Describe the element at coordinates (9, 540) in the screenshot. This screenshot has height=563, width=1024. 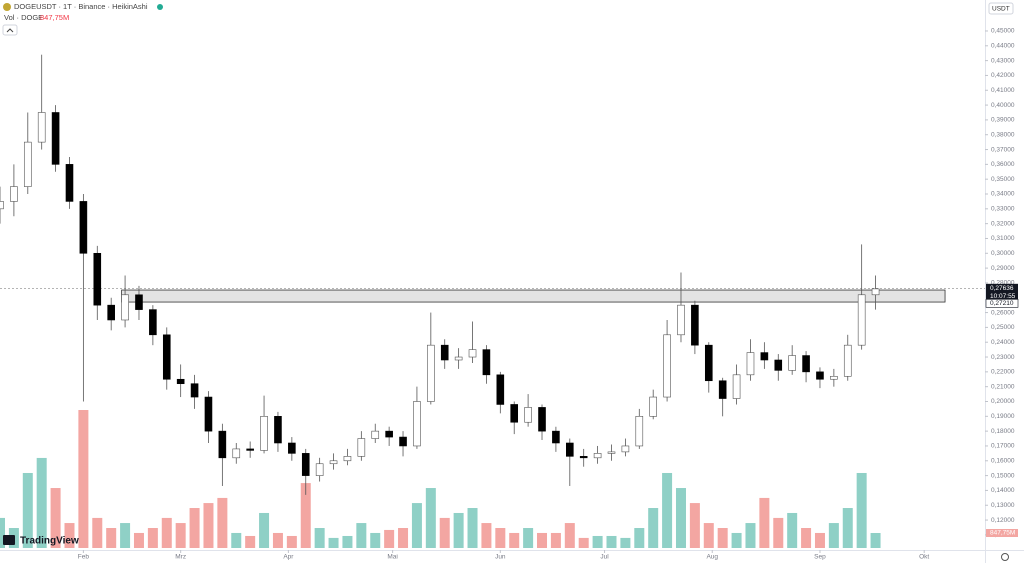
I see `logo-icon` at that location.